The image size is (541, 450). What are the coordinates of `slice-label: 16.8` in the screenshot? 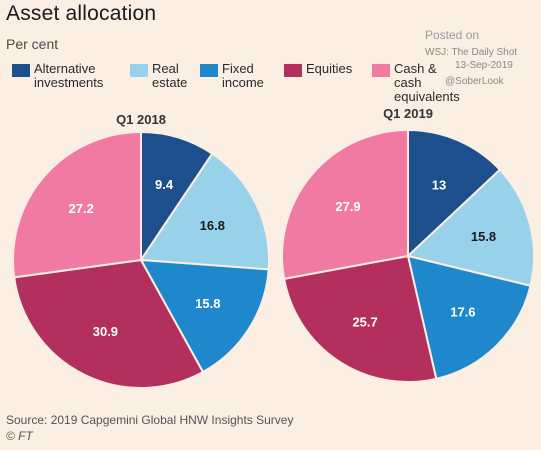 It's located at (212, 225).